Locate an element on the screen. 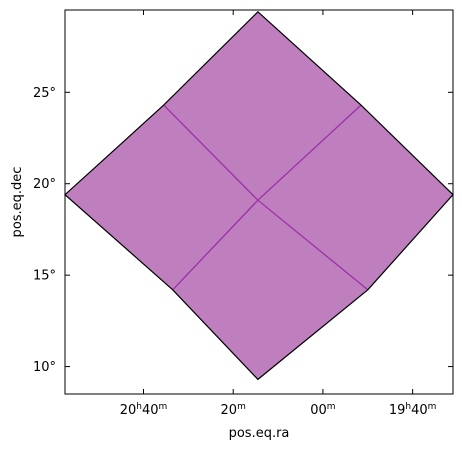 This screenshot has height=449, width=462. y-tick-label: 10° is located at coordinates (44, 367).